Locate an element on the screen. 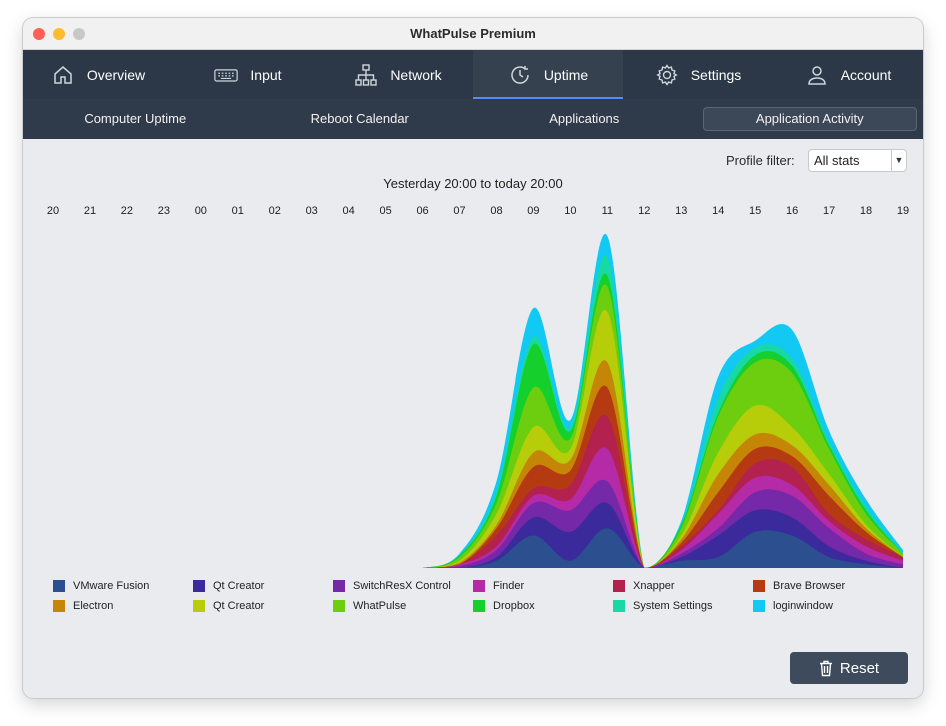  legend-item: Xnapper is located at coordinates (683, 585).